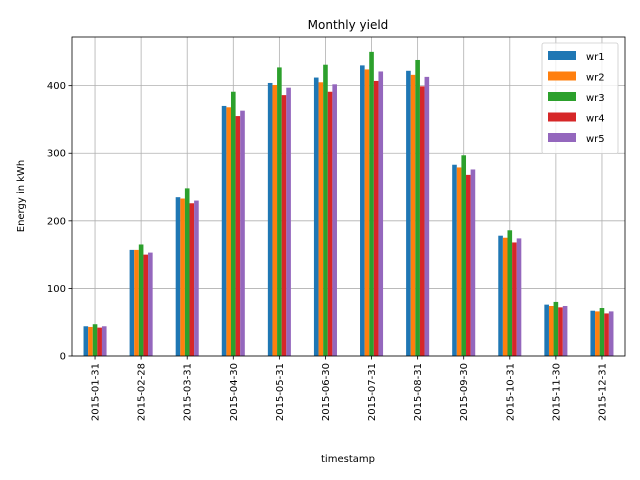  What do you see at coordinates (562, 55) in the screenshot?
I see `legend-swatch-wr1` at bounding box center [562, 55].